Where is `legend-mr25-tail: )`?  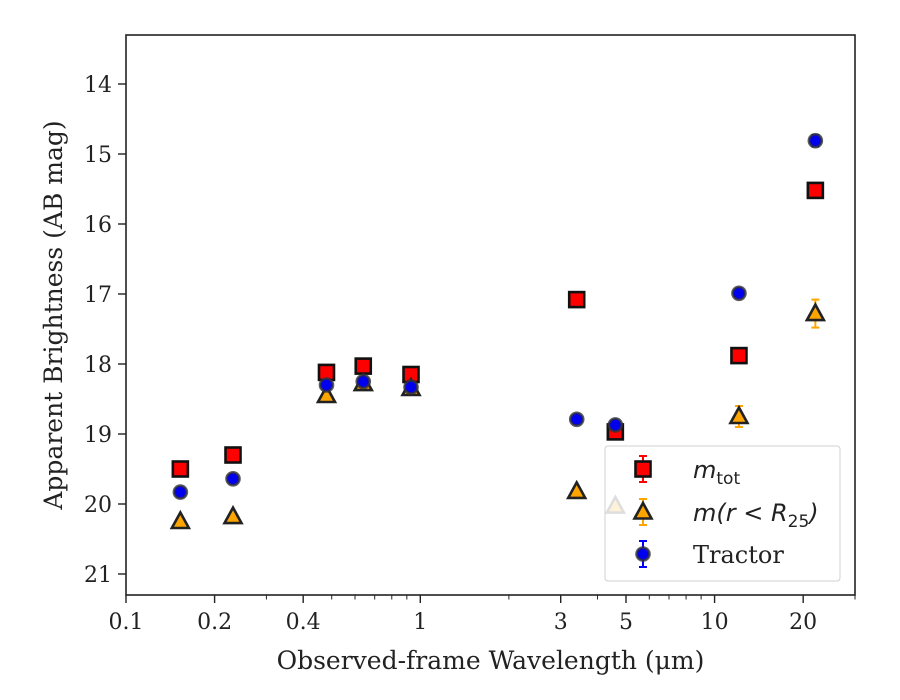 legend-mr25-tail: ) is located at coordinates (812, 513).